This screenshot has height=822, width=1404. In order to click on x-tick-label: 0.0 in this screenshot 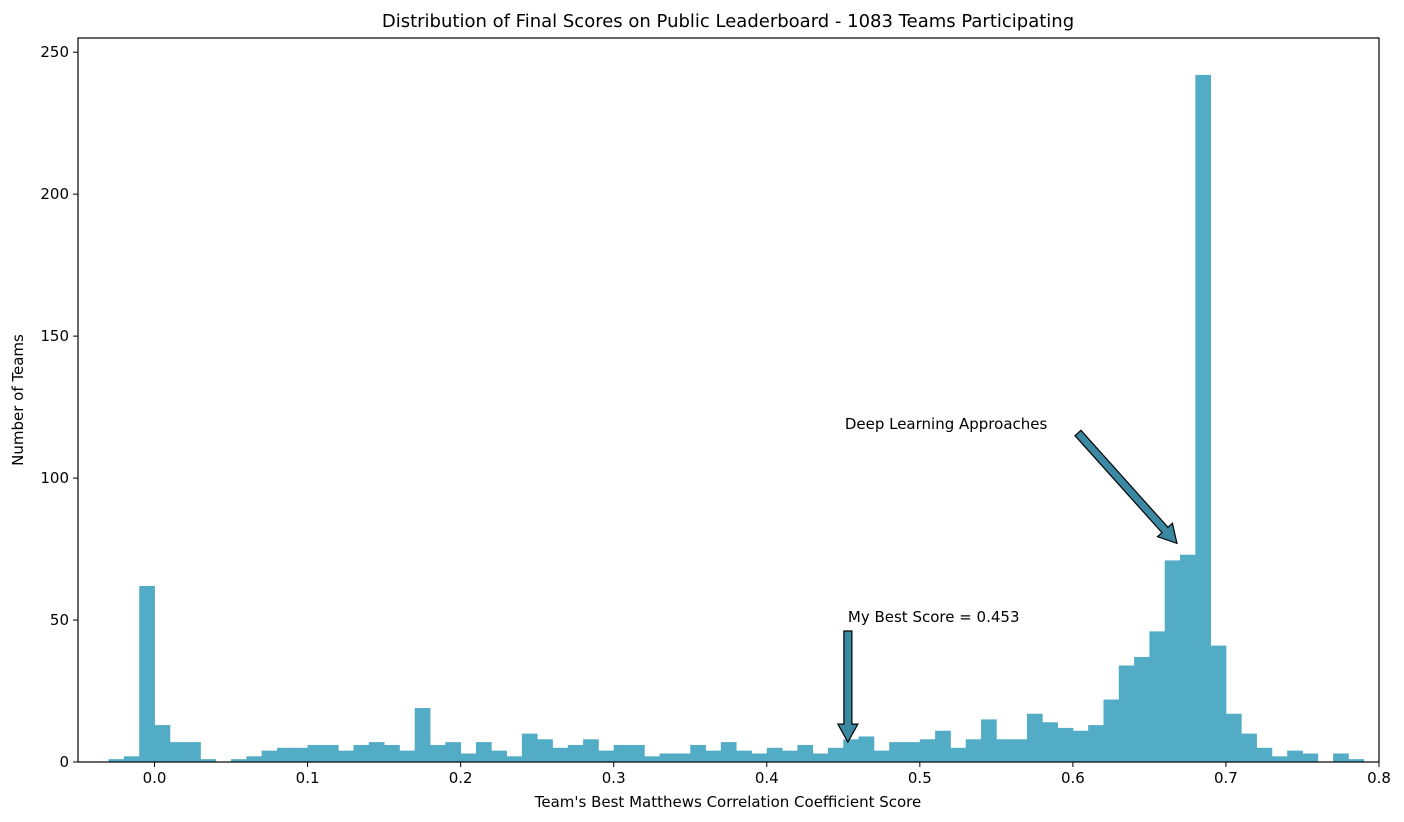, I will do `click(155, 778)`.